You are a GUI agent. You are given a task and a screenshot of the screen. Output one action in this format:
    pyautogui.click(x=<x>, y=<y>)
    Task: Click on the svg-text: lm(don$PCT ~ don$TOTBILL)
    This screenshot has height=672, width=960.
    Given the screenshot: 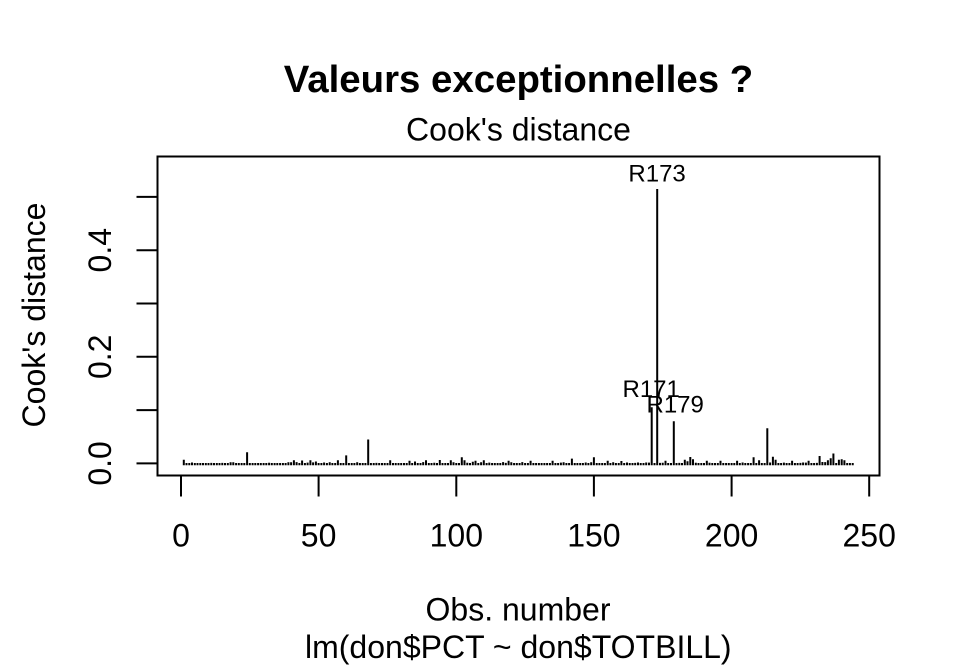 What is the action you would take?
    pyautogui.click(x=518, y=647)
    